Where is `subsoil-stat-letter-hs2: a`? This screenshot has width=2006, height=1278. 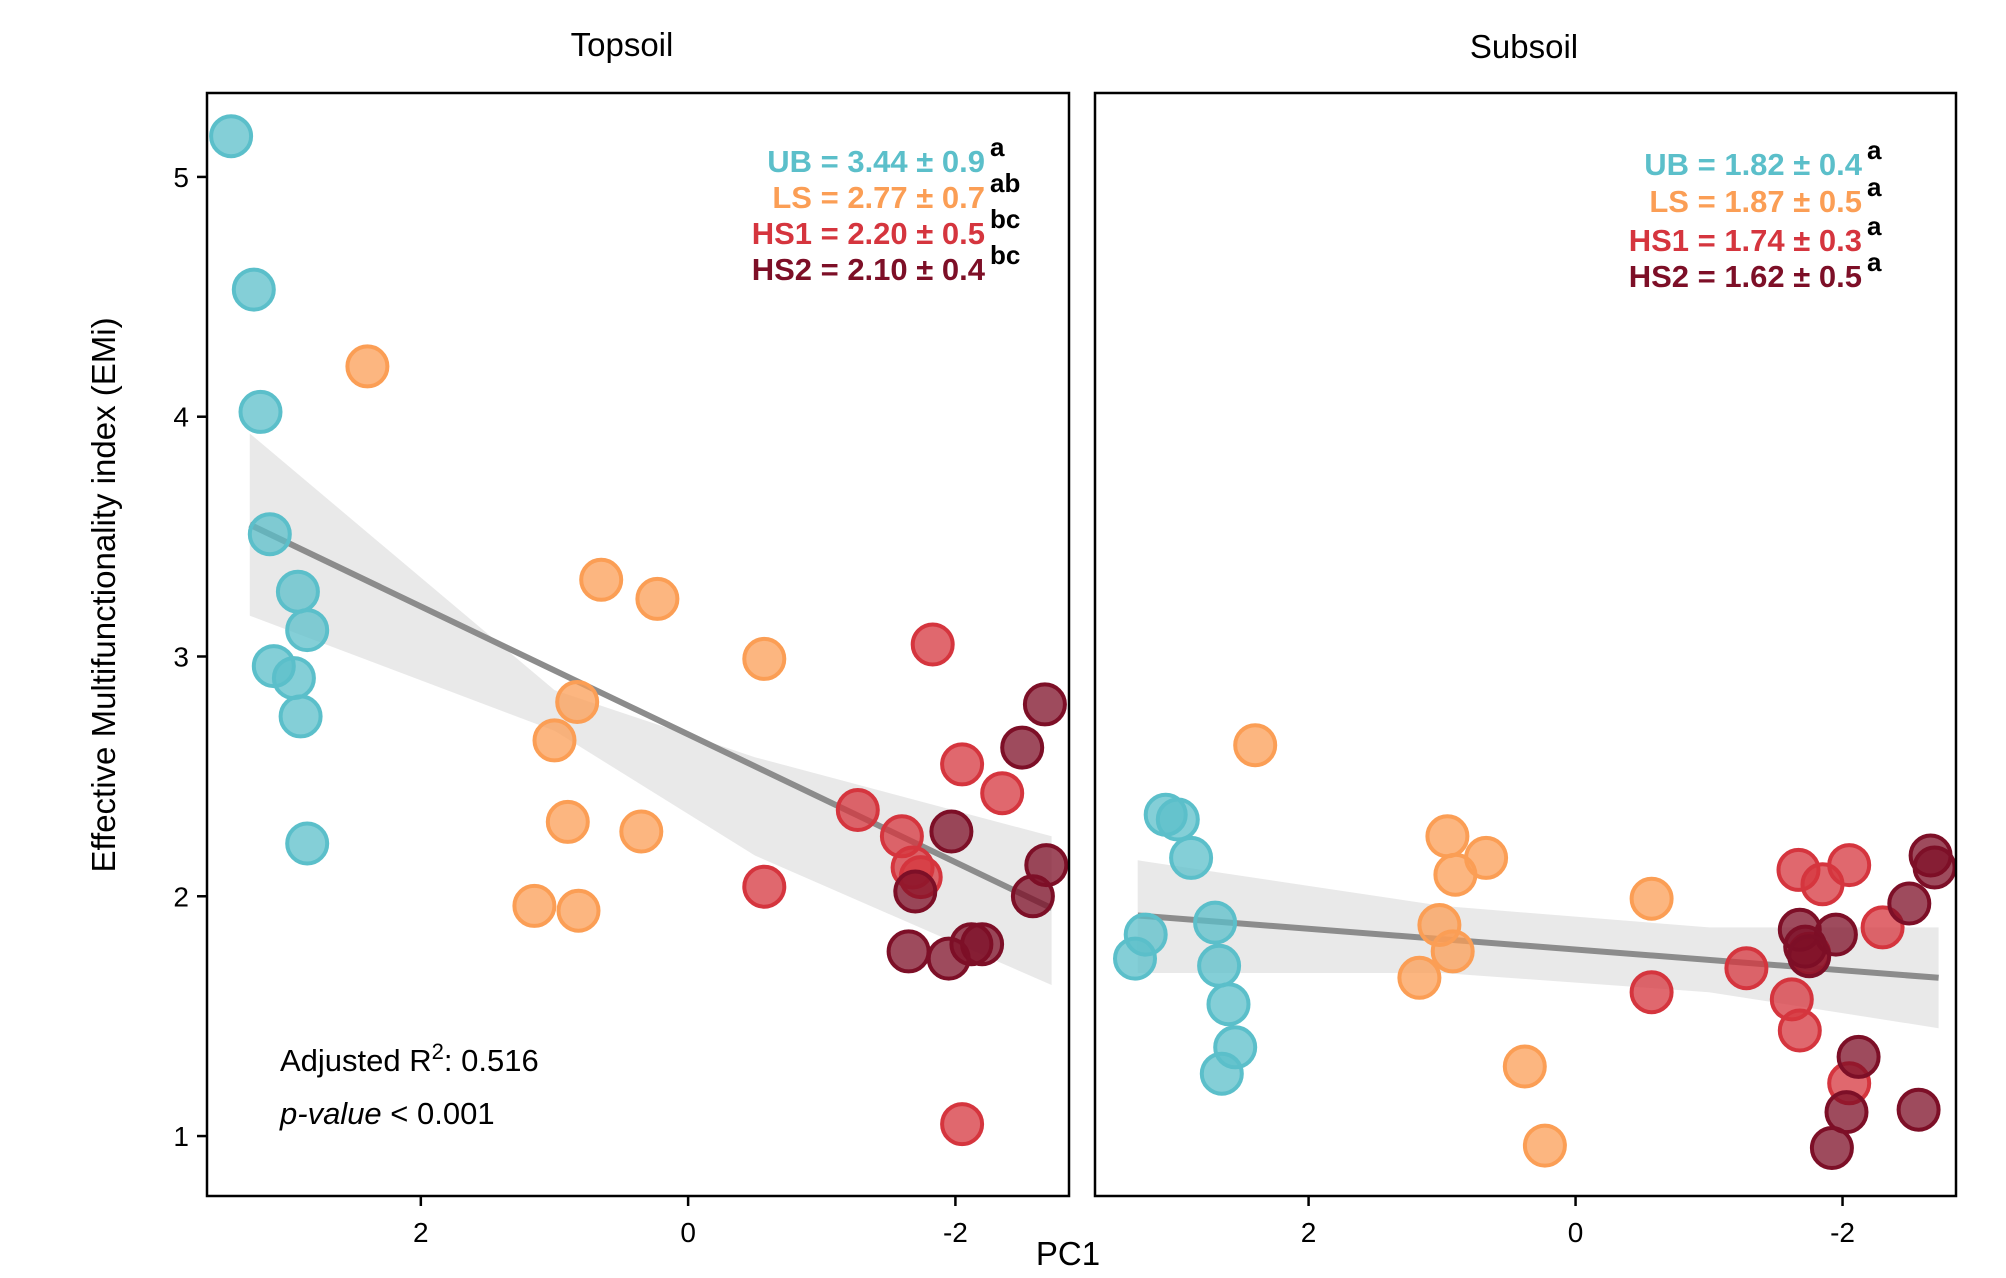
subsoil-stat-letter-hs2: a is located at coordinates (1874, 262).